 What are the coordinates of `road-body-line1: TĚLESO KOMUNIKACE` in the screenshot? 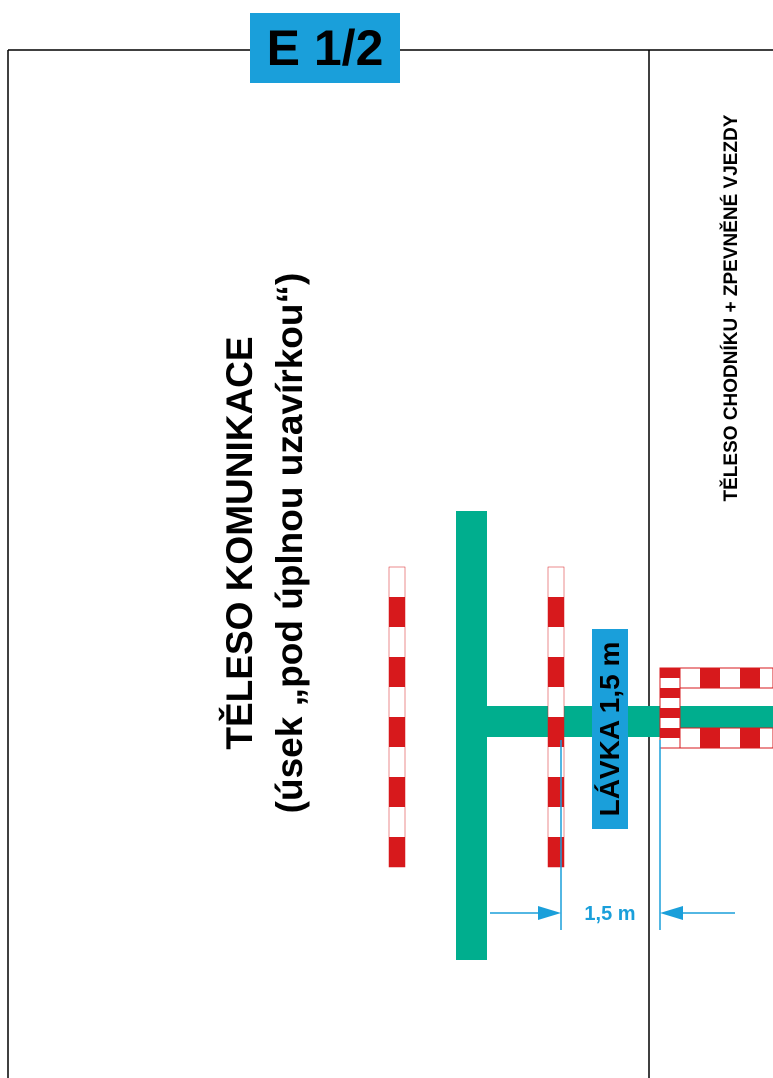 It's located at (239, 543).